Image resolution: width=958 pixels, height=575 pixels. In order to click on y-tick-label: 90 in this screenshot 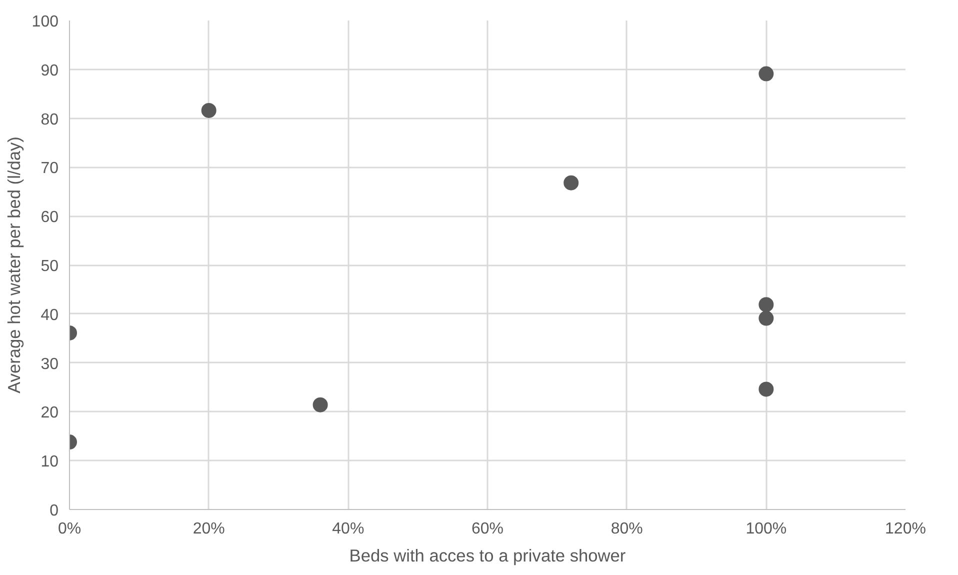, I will do `click(49, 71)`.